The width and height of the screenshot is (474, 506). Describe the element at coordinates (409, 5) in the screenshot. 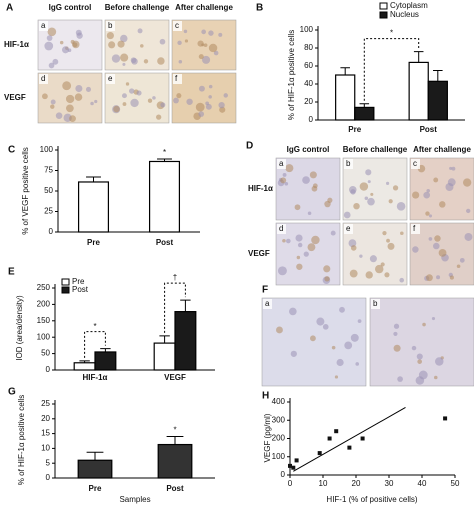

I see `legend-label: Cytoplasm` at that location.